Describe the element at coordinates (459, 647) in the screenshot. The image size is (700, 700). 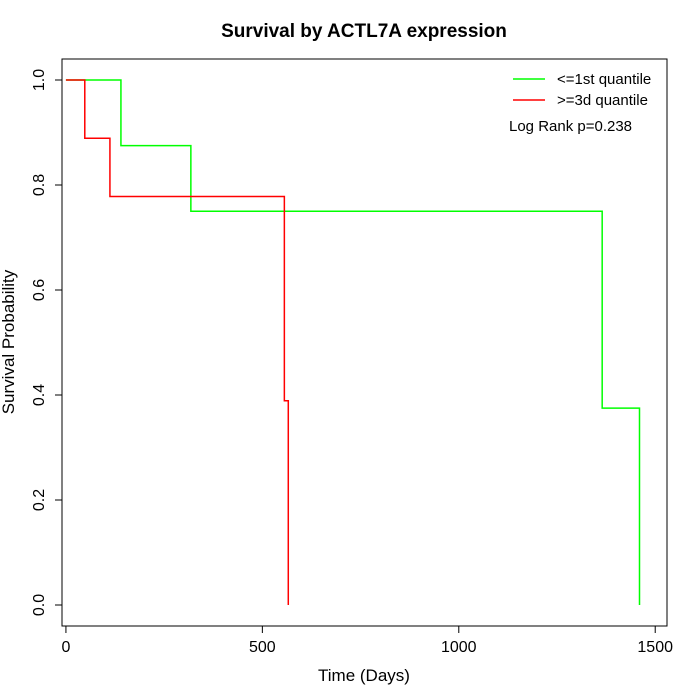
I see `x-tick-label: 1000` at that location.